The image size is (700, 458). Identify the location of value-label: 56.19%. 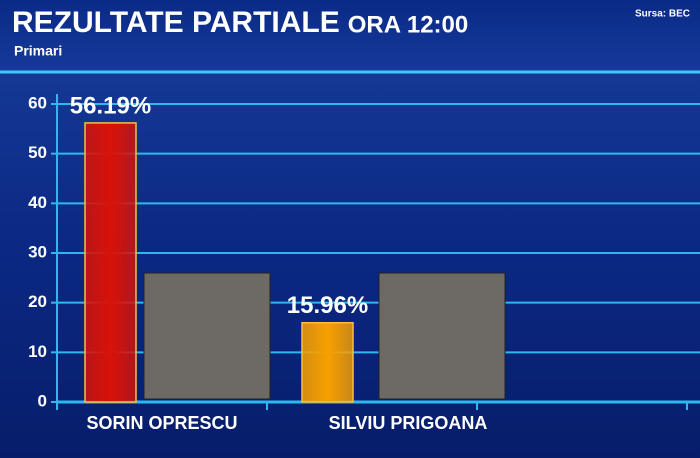
(110, 105).